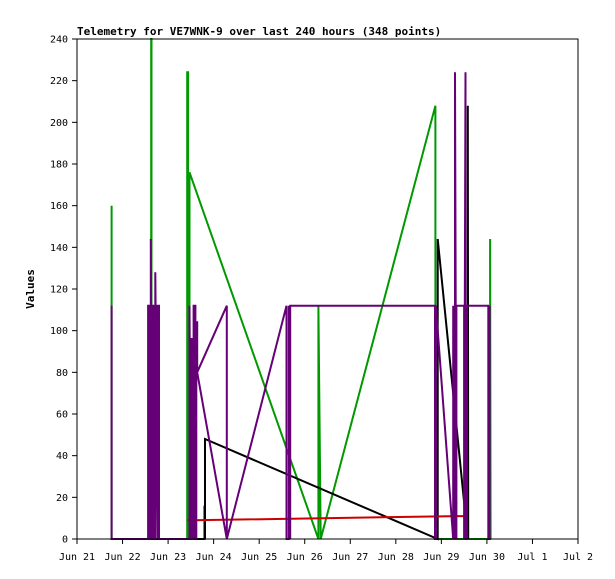 This screenshot has width=615, height=579. Describe the element at coordinates (62, 415) in the screenshot. I see `y-tick-label: 60` at that location.